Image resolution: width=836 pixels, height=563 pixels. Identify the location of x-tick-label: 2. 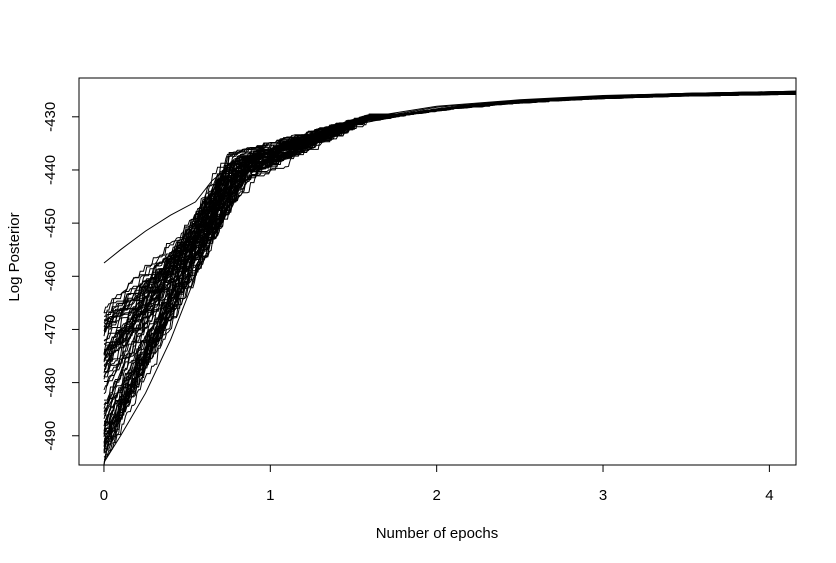
(436, 495).